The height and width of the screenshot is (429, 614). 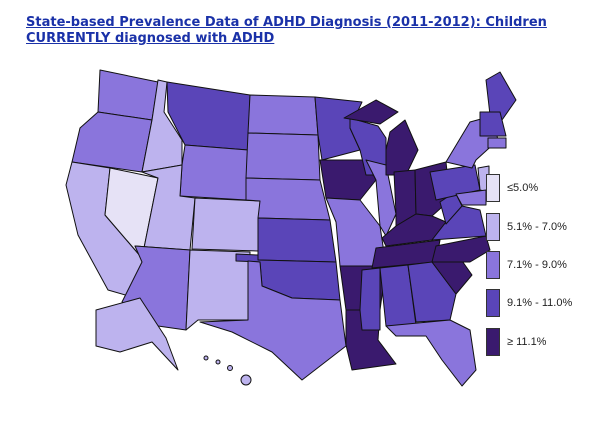 I want to click on state-TX, so click(x=273, y=320).